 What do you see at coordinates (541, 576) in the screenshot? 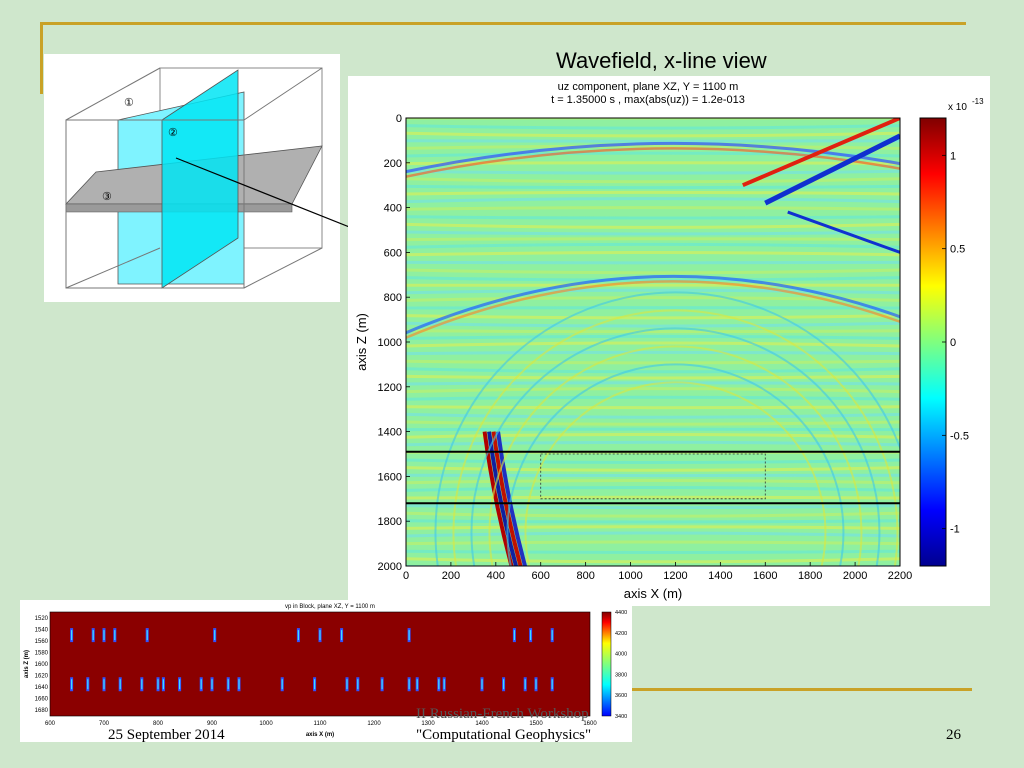
I see `x-tick-label: 600` at bounding box center [541, 576].